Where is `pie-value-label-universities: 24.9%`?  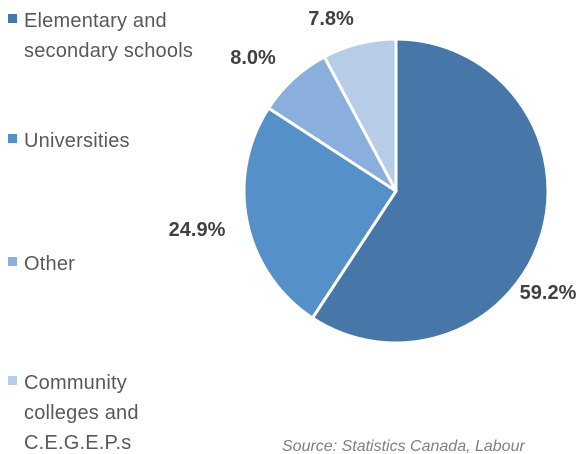
pie-value-label-universities: 24.9% is located at coordinates (197, 230).